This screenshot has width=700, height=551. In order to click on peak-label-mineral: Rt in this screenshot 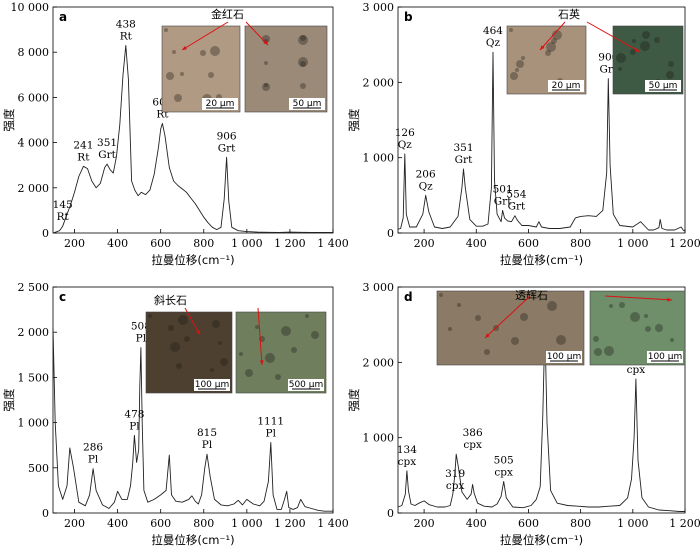, I will do `click(63, 217)`.